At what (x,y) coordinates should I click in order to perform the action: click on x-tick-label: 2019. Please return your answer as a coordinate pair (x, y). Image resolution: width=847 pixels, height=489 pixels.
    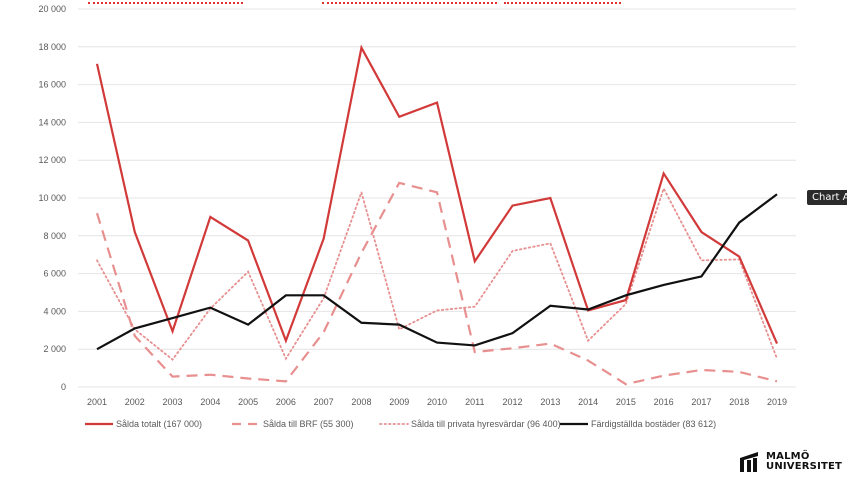
    Looking at the image, I should click on (777, 402).